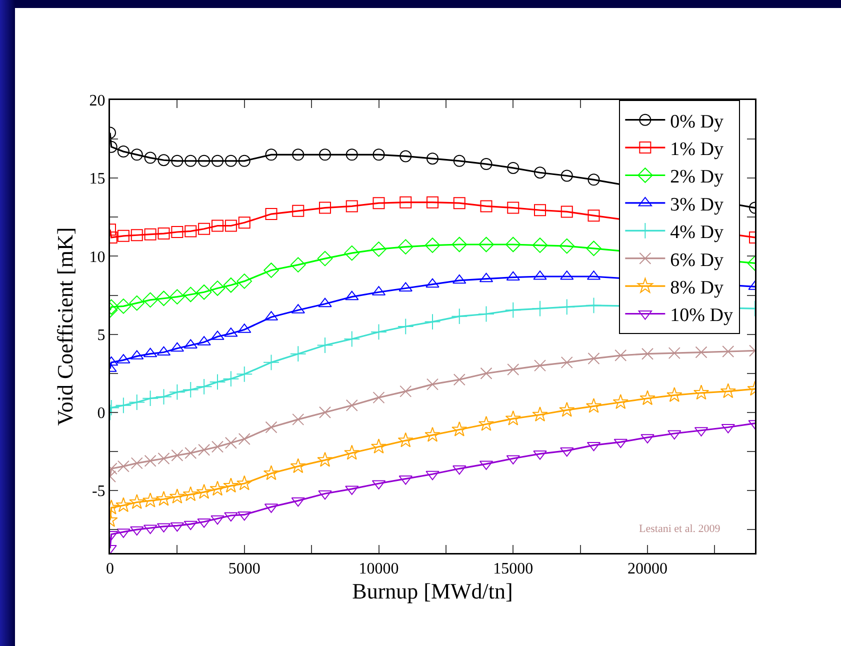 The width and height of the screenshot is (841, 646). I want to click on x-tick-label: 5000, so click(244, 569).